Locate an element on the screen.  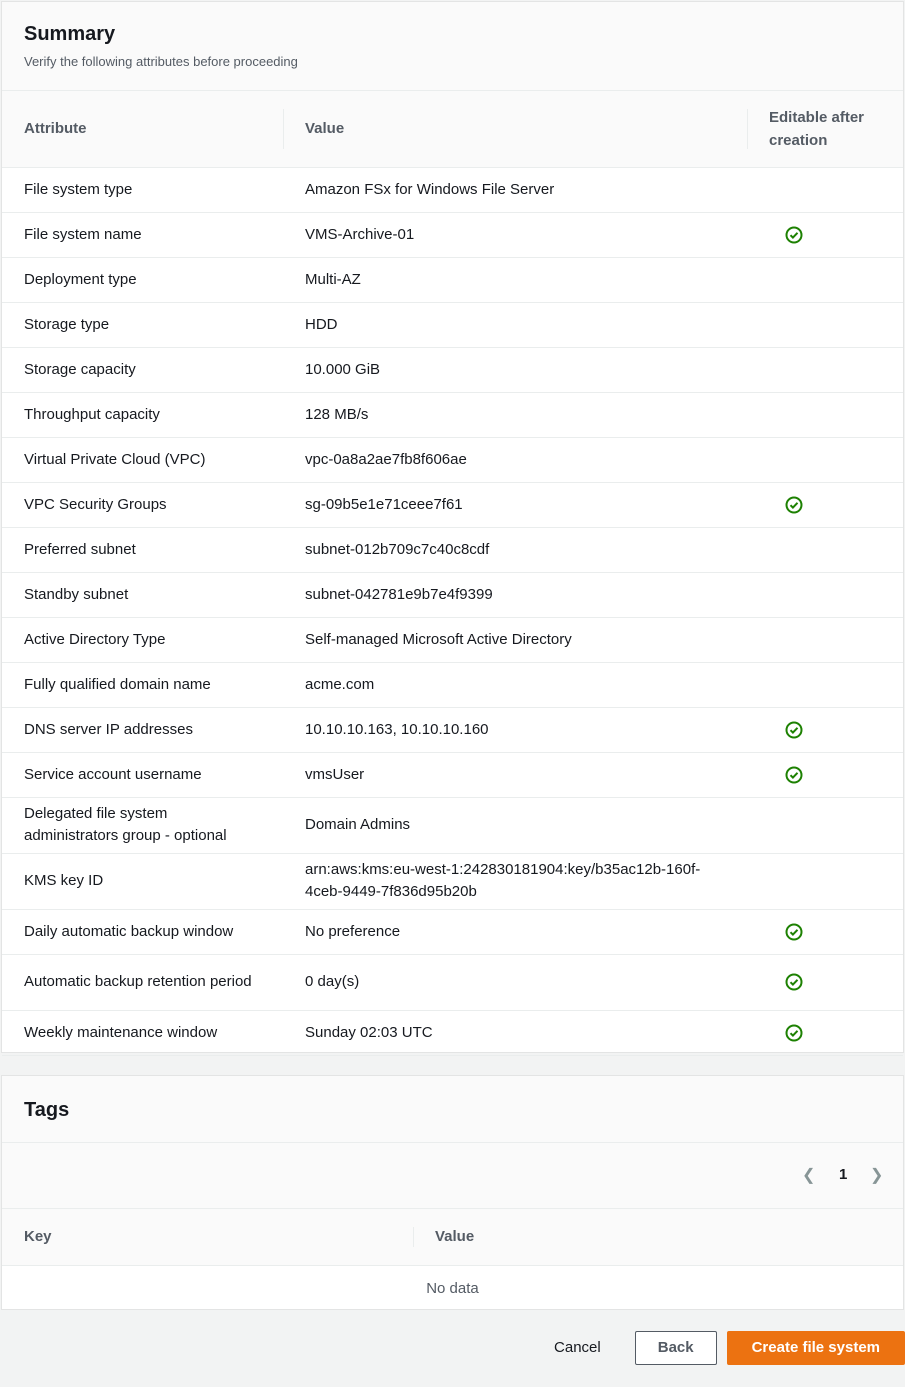
attribute-value: sg-09b5e1e71ceee7f61 is located at coordinates (515, 505).